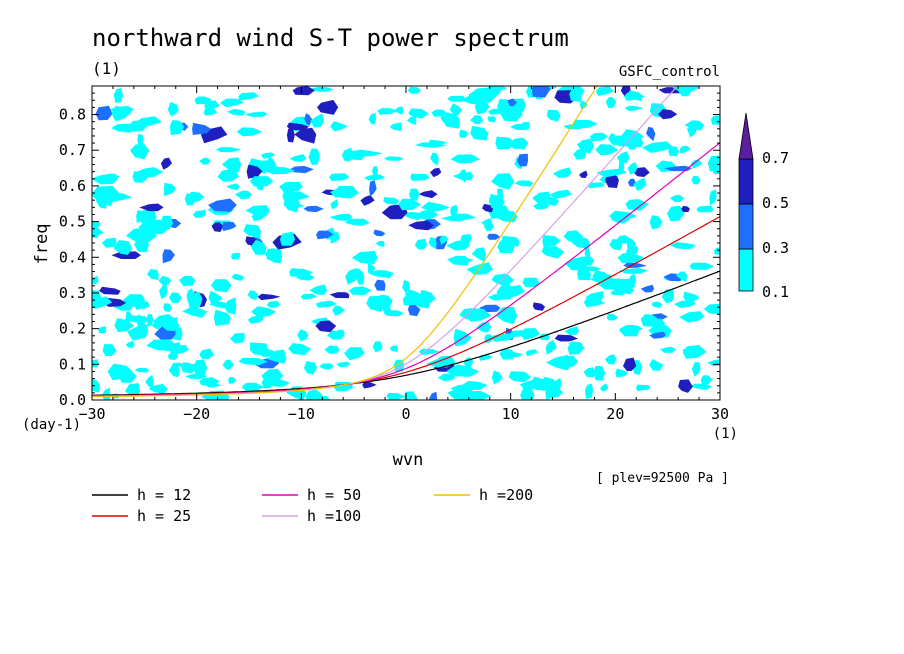 The height and width of the screenshot is (654, 904). Describe the element at coordinates (746, 136) in the screenshot. I see `colorbar-arrow` at that location.